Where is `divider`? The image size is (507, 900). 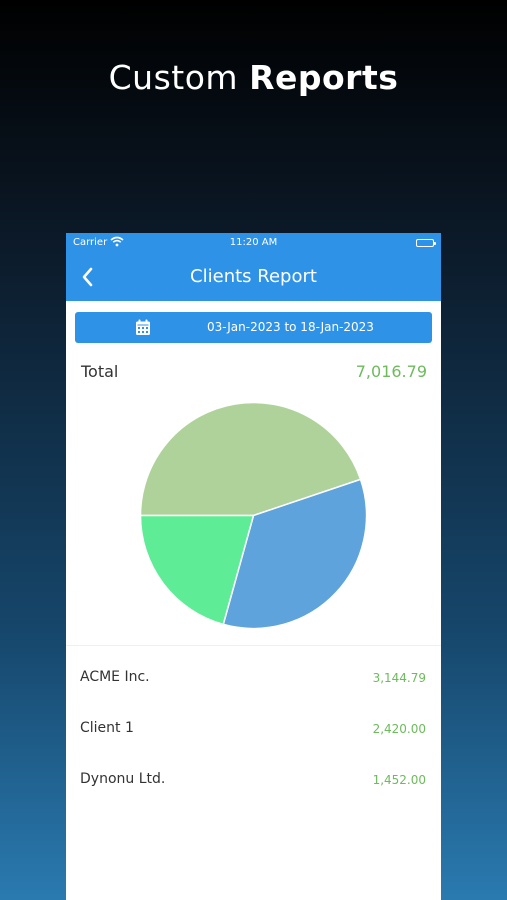 divider is located at coordinates (253, 645).